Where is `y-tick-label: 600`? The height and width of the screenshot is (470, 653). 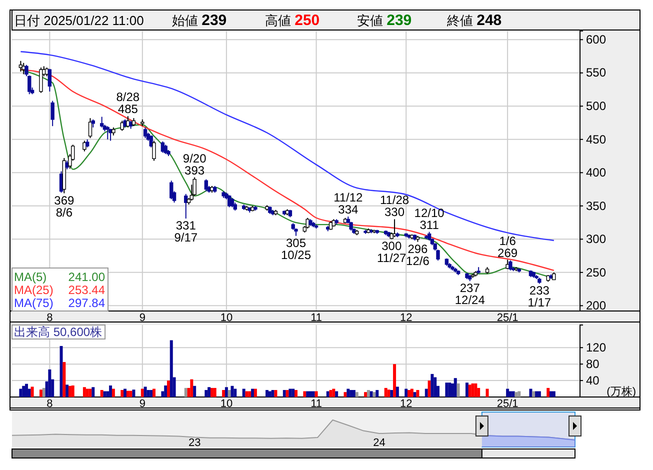 y-tick-label: 600 is located at coordinates (596, 39).